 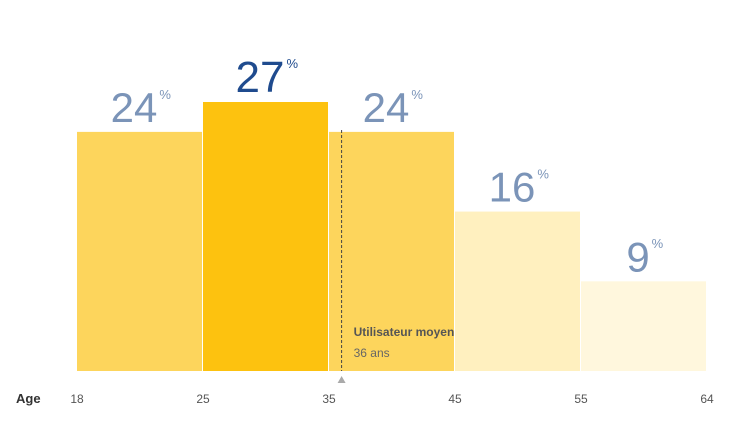 What do you see at coordinates (28, 398) in the screenshot?
I see `x-axis-label: Age` at bounding box center [28, 398].